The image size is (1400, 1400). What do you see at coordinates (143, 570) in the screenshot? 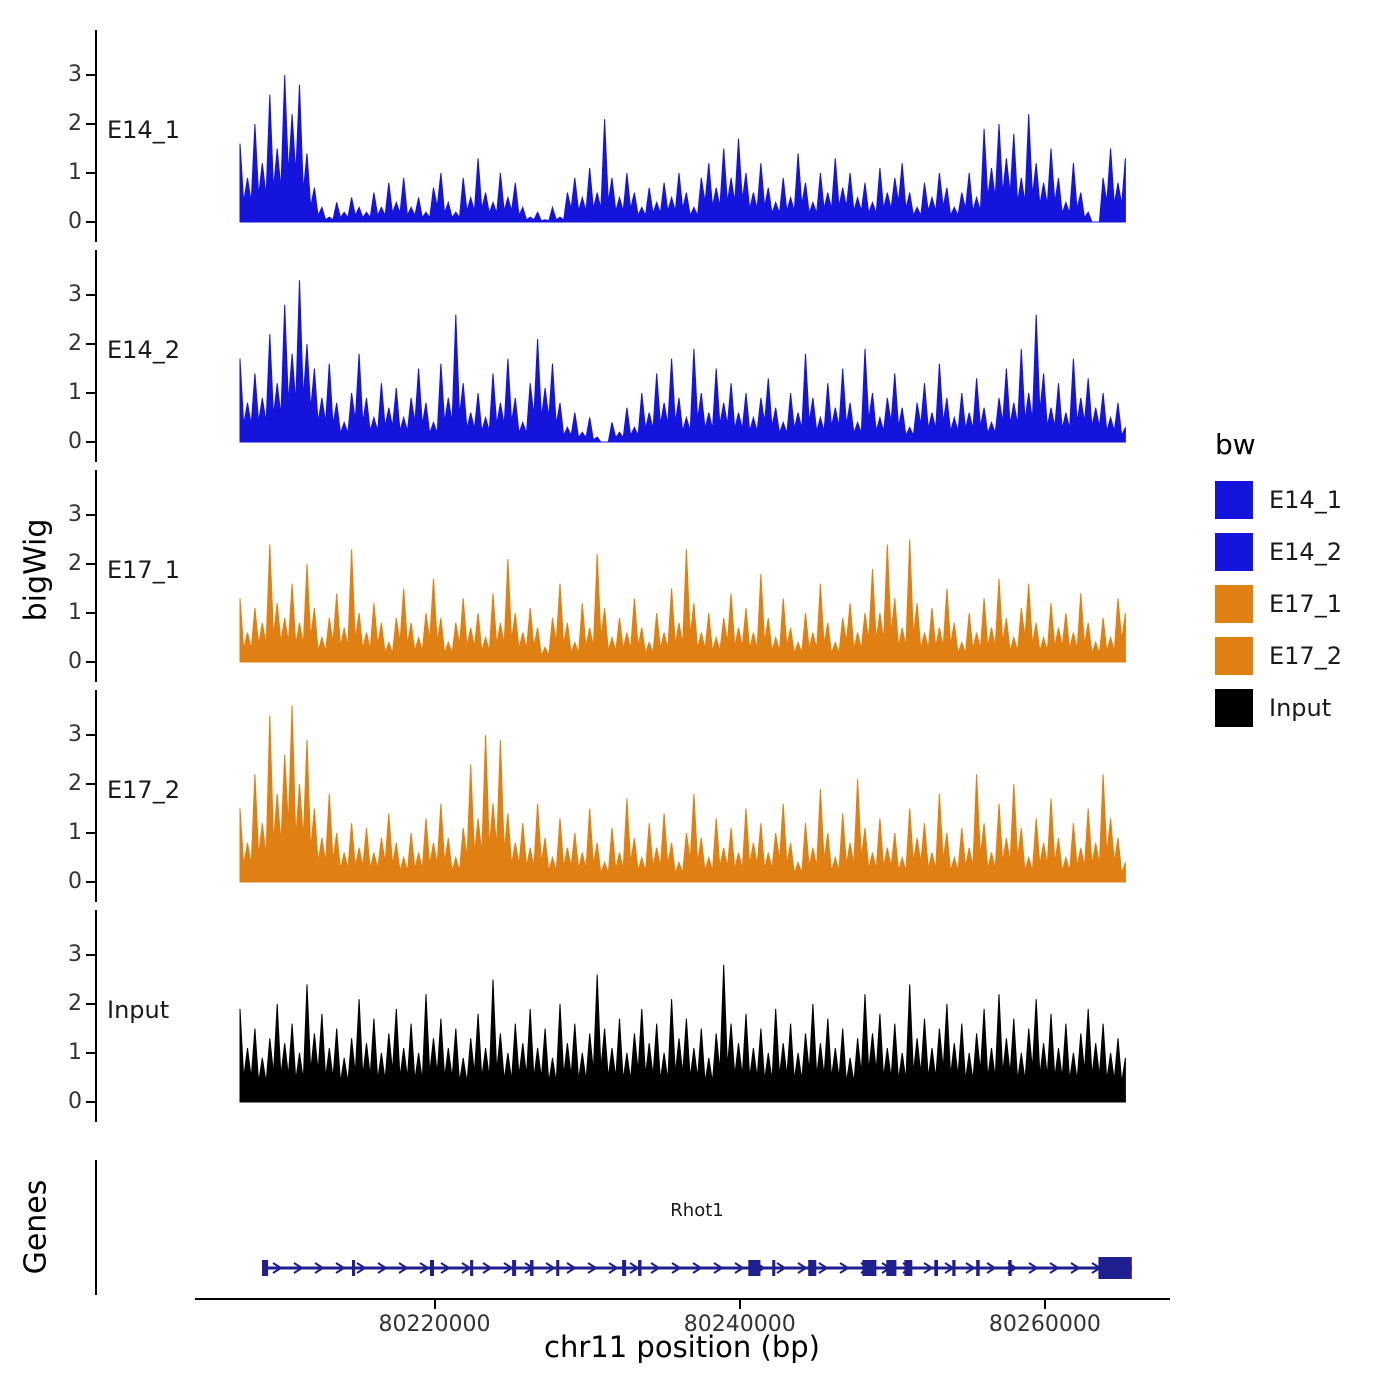
I see `track-label: E17_1` at bounding box center [143, 570].